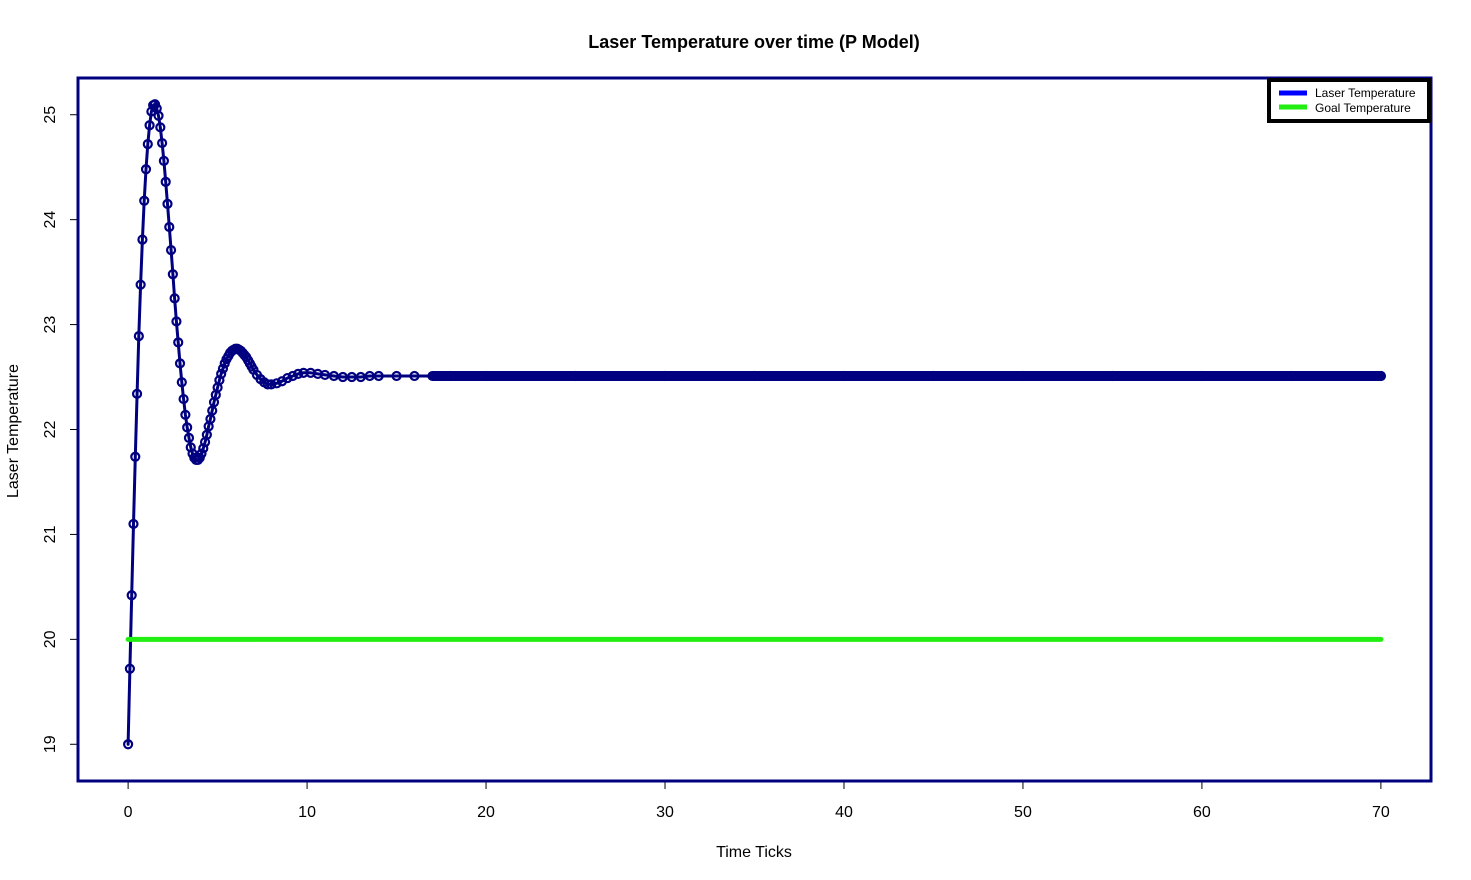  What do you see at coordinates (486, 812) in the screenshot?
I see `x-tick-label: 20` at bounding box center [486, 812].